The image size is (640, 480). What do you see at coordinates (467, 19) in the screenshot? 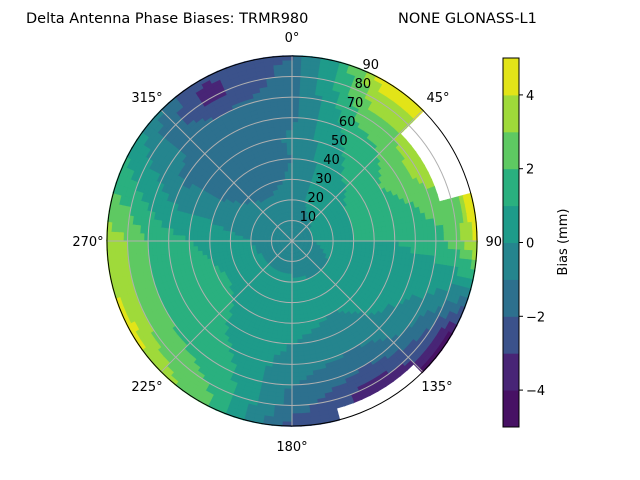
I see `chart-title-right: NONE GLONASS-L1` at bounding box center [467, 19].